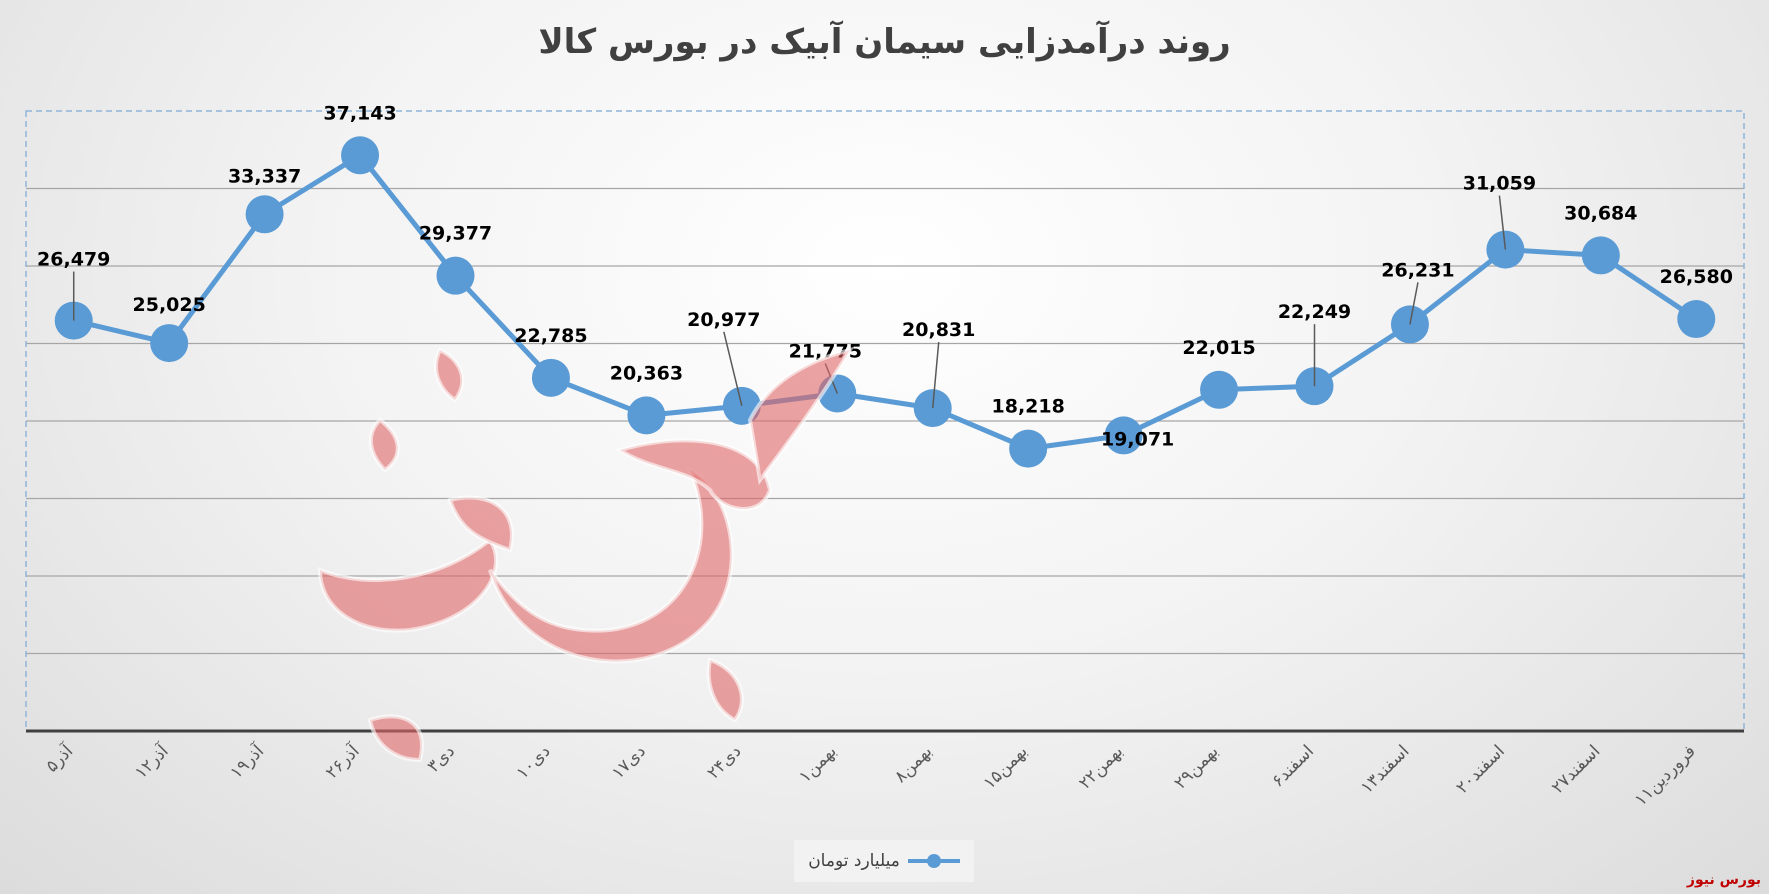 Image resolution: width=1769 pixels, height=894 pixels. I want to click on data-label: 20,831, so click(938, 330).